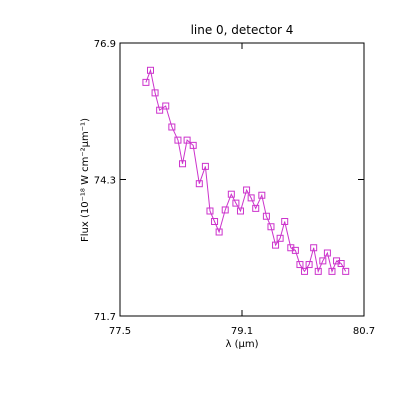  What do you see at coordinates (105, 44) in the screenshot?
I see `y-tick-label: 76.9` at bounding box center [105, 44].